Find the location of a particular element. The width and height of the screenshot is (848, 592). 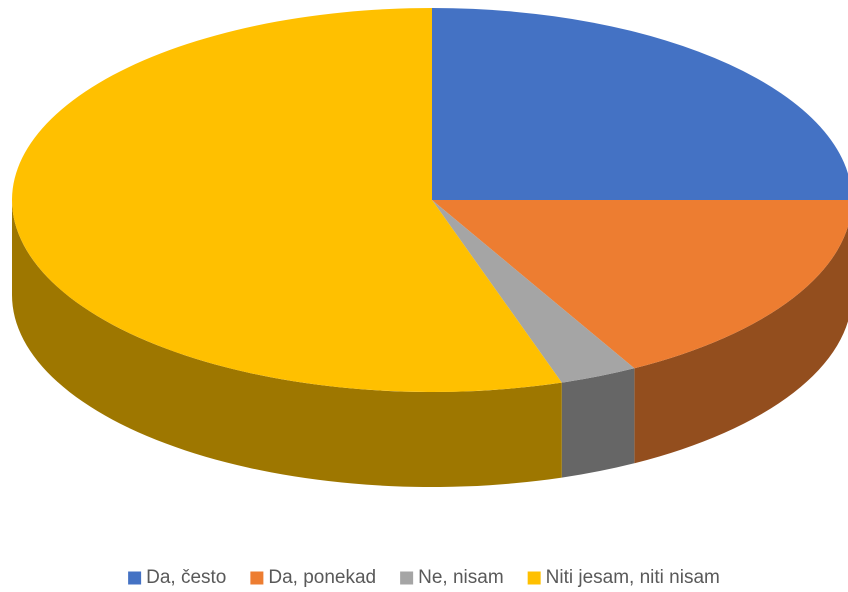

legend-label: Ne, nisam is located at coordinates (461, 577).